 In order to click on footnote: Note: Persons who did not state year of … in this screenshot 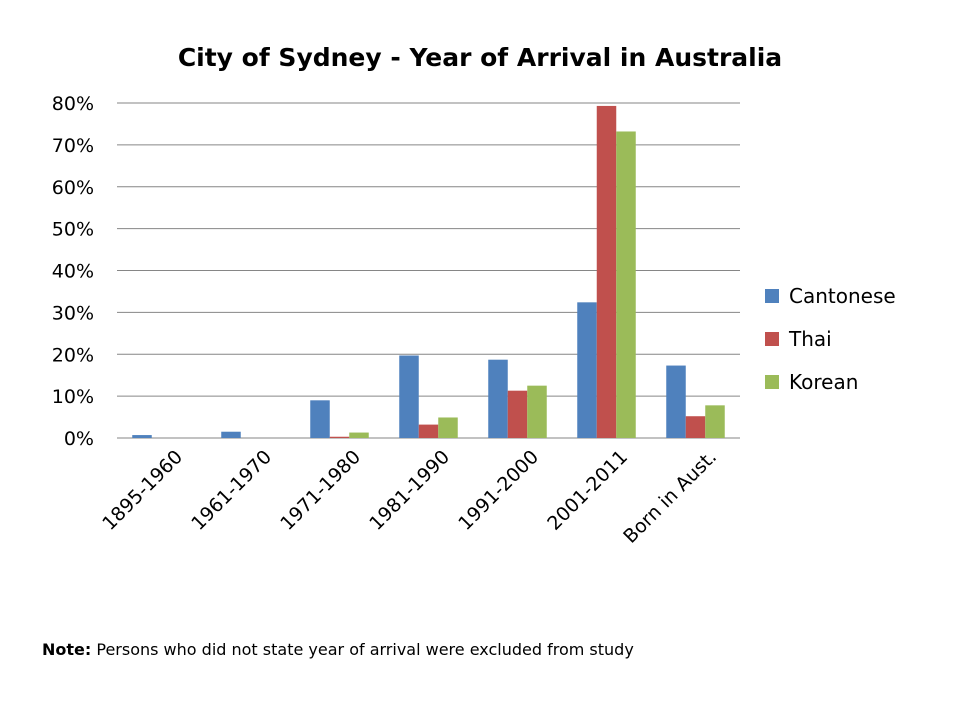, I will do `click(338, 649)`.